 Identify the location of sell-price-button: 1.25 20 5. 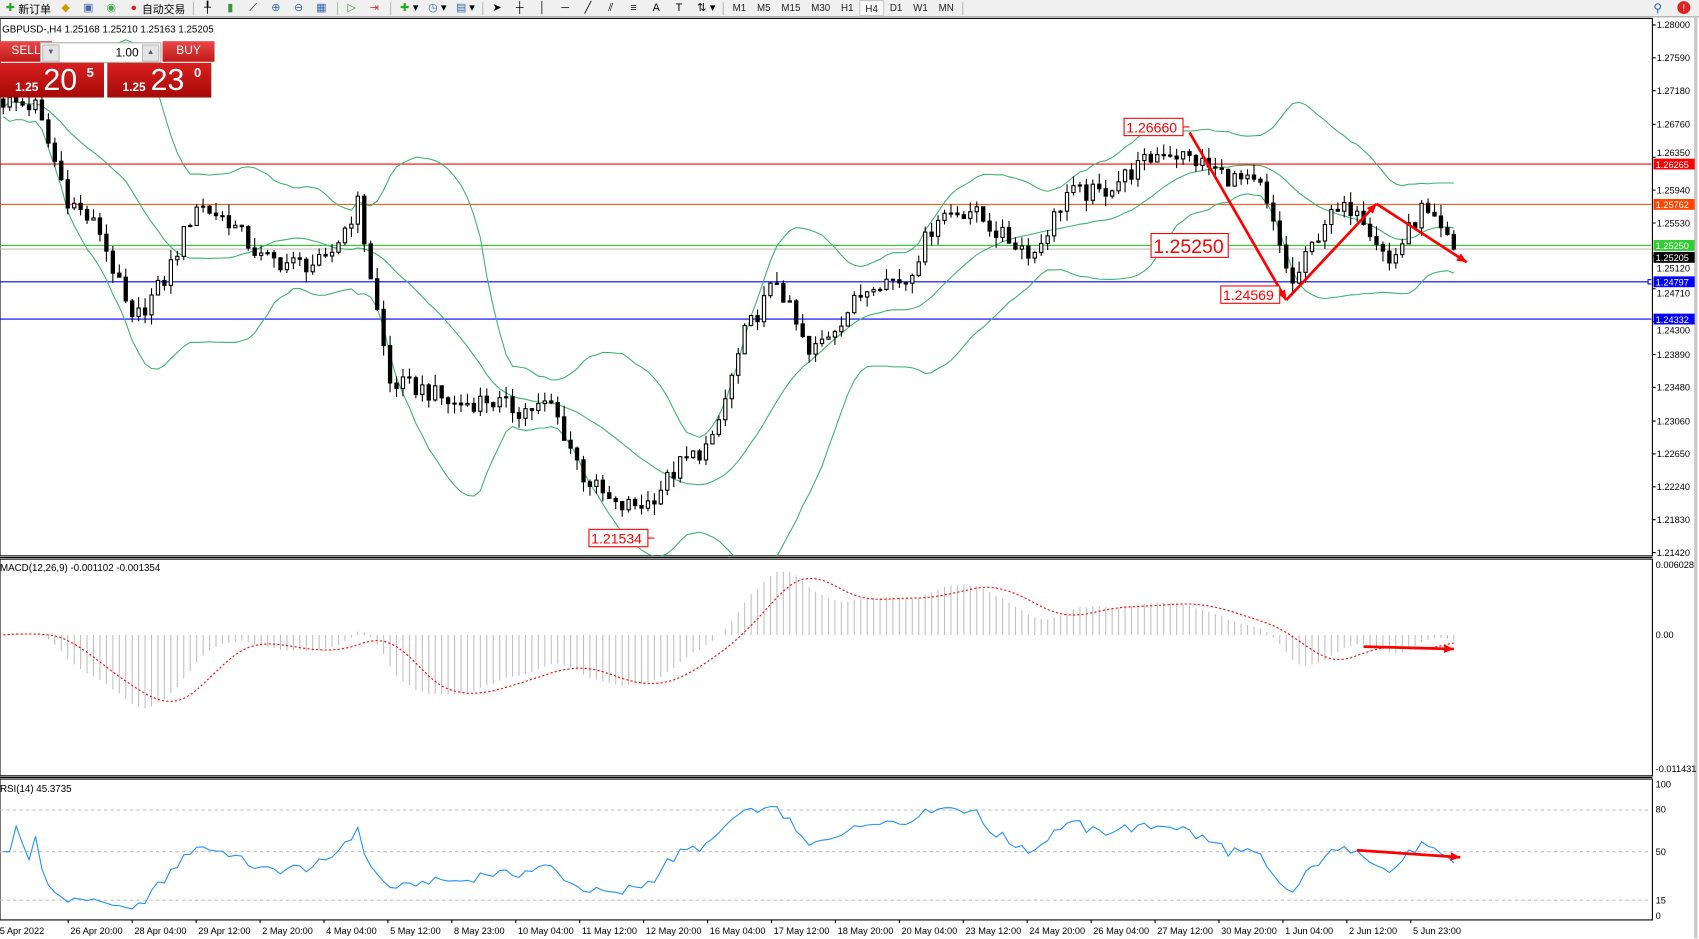
(52, 80).